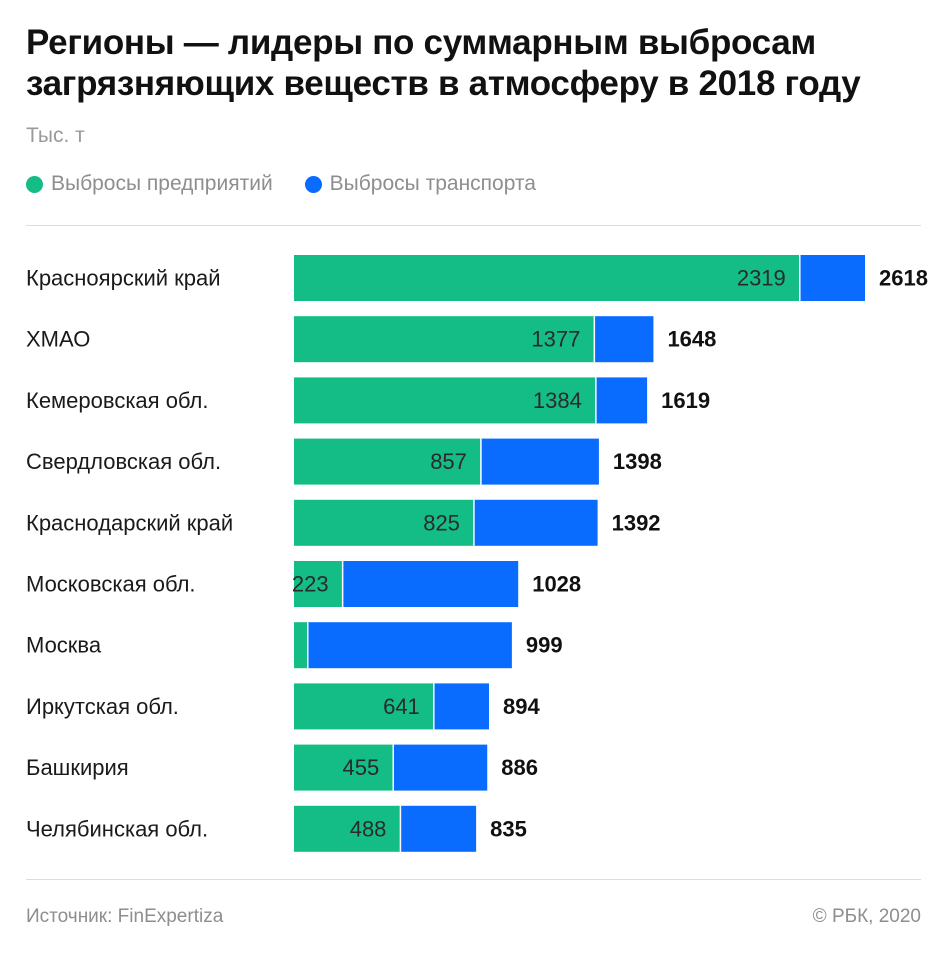 The image size is (945, 957). Describe the element at coordinates (557, 400) in the screenshot. I see `value-label-enterprises: 1384` at that location.